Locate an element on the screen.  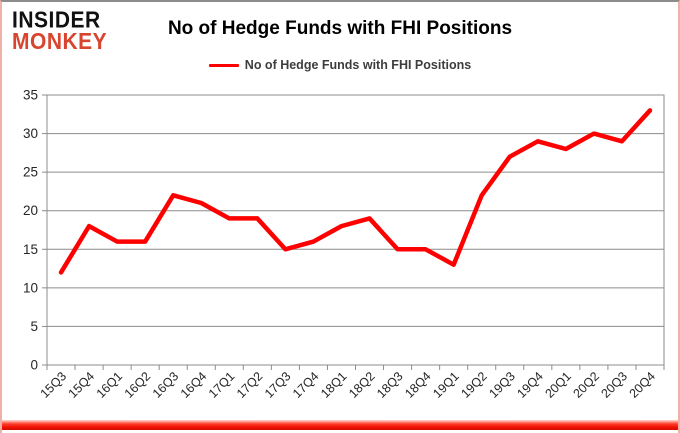
x-axis-label: 17Q2 is located at coordinates (250, 385).